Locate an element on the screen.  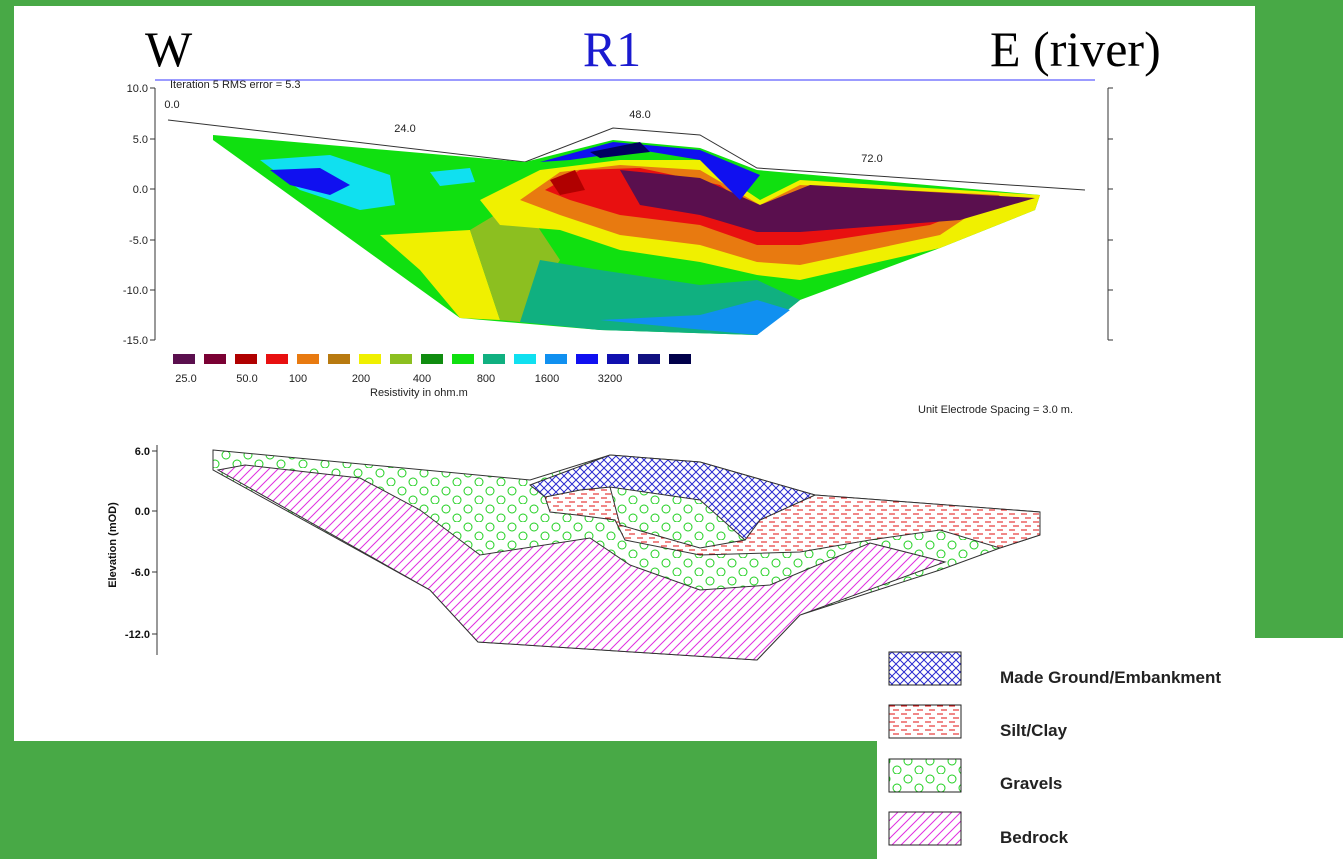
west-label: W is located at coordinates (169, 49).